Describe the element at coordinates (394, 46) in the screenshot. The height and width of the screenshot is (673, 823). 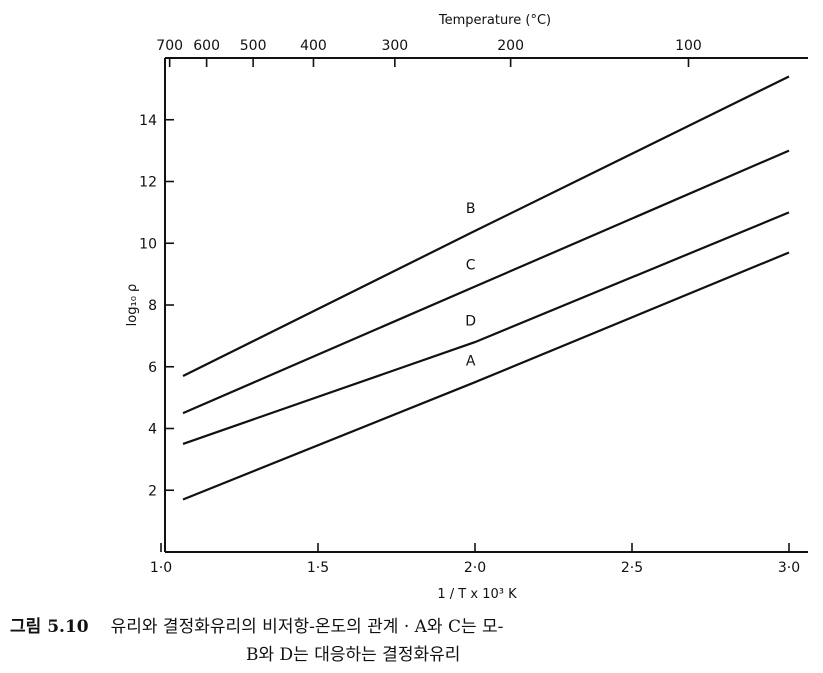
I see `top-tick-label: 300` at that location.